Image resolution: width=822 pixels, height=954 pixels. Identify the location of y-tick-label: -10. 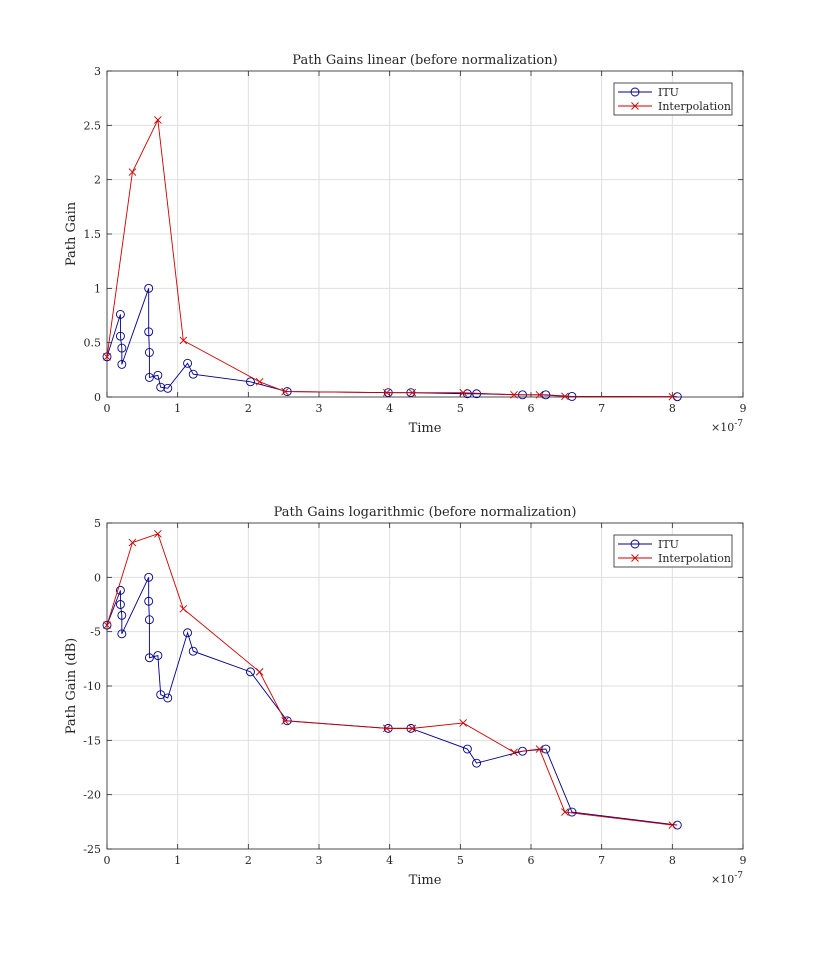
(92, 686).